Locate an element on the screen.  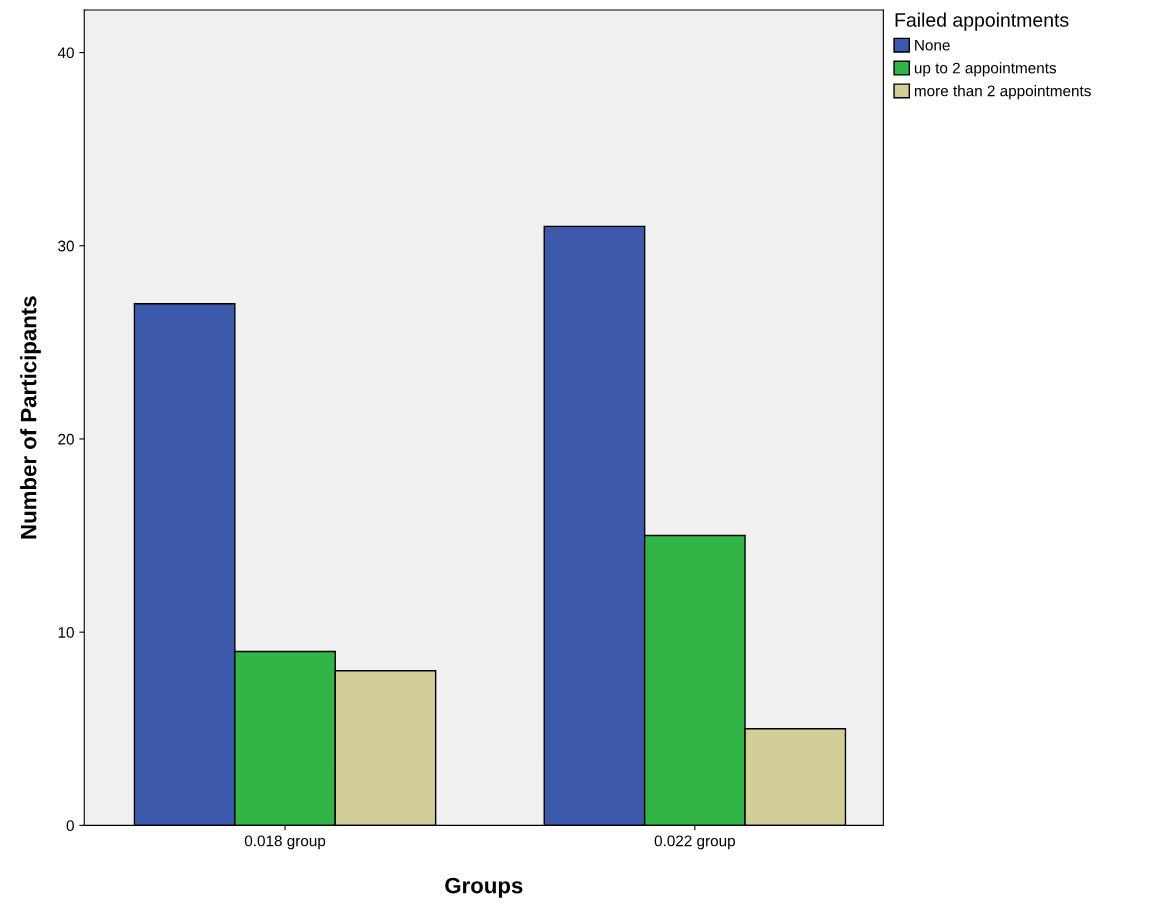
legend-title: Failed appointments is located at coordinates (982, 21).